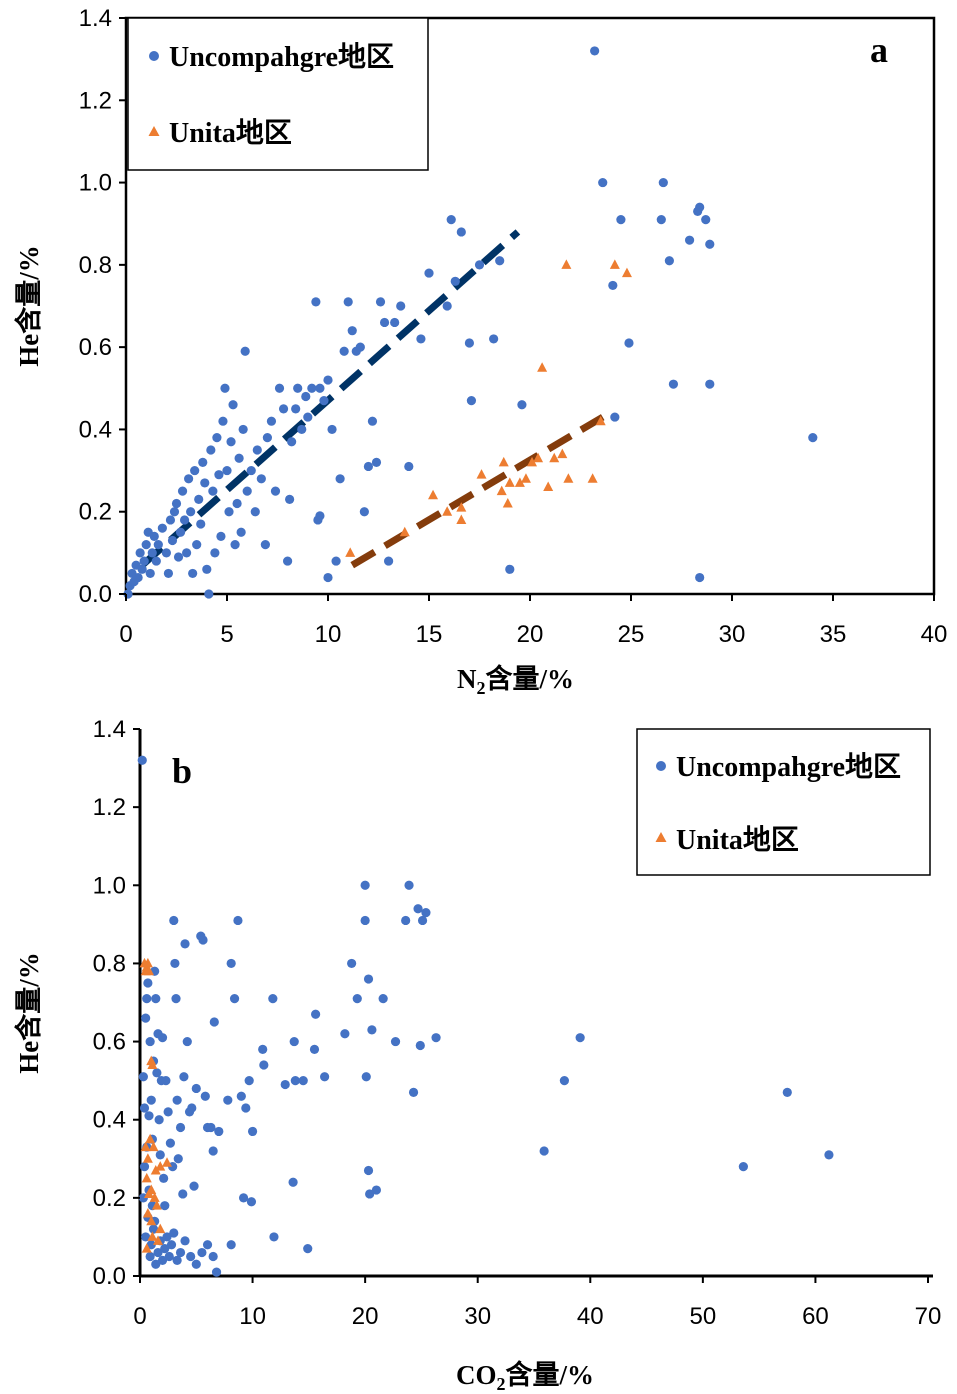 This screenshot has width=957, height=1394. What do you see at coordinates (109, 1120) in the screenshot?
I see `panel-b-y-tick-label: 0.4` at bounding box center [109, 1120].